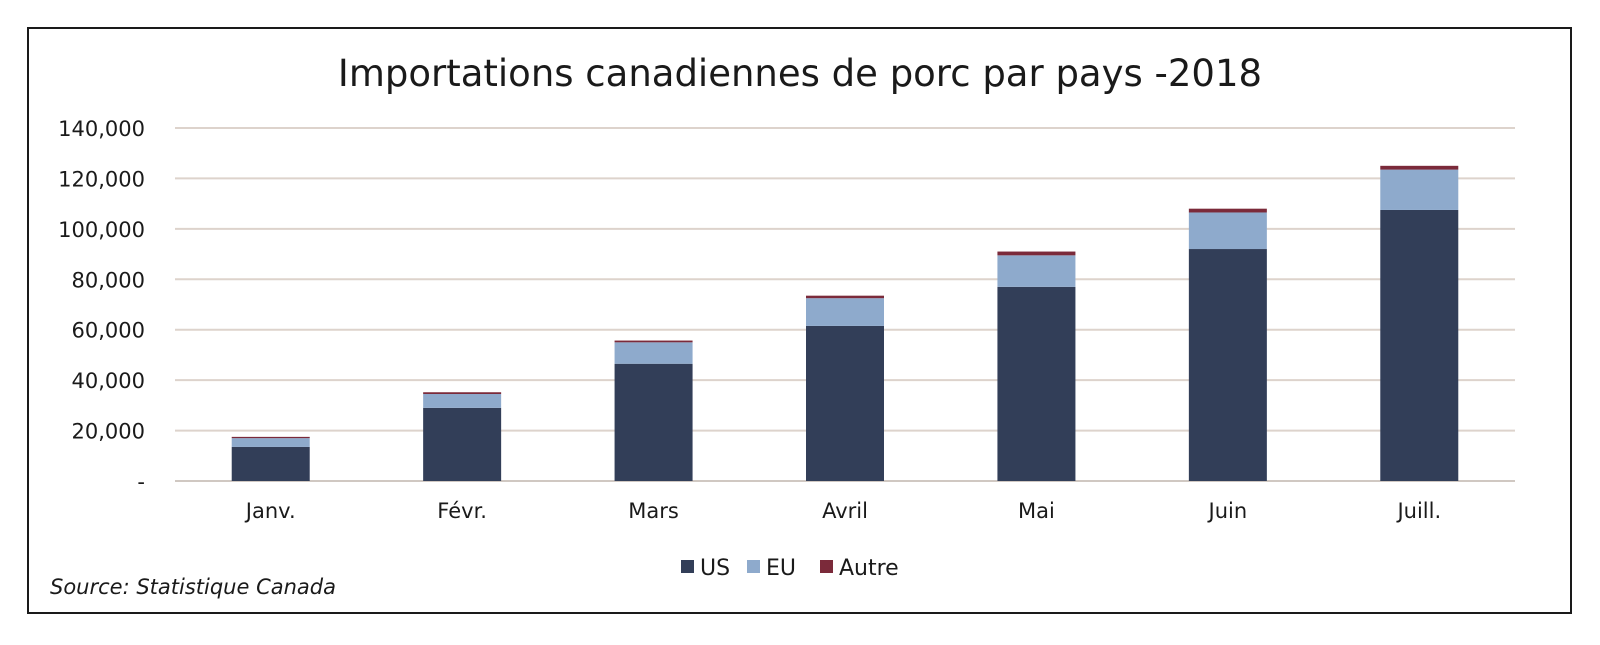 This screenshot has height=645, width=1600. What do you see at coordinates (270, 511) in the screenshot?
I see `x-tick-label: Janv.` at bounding box center [270, 511].